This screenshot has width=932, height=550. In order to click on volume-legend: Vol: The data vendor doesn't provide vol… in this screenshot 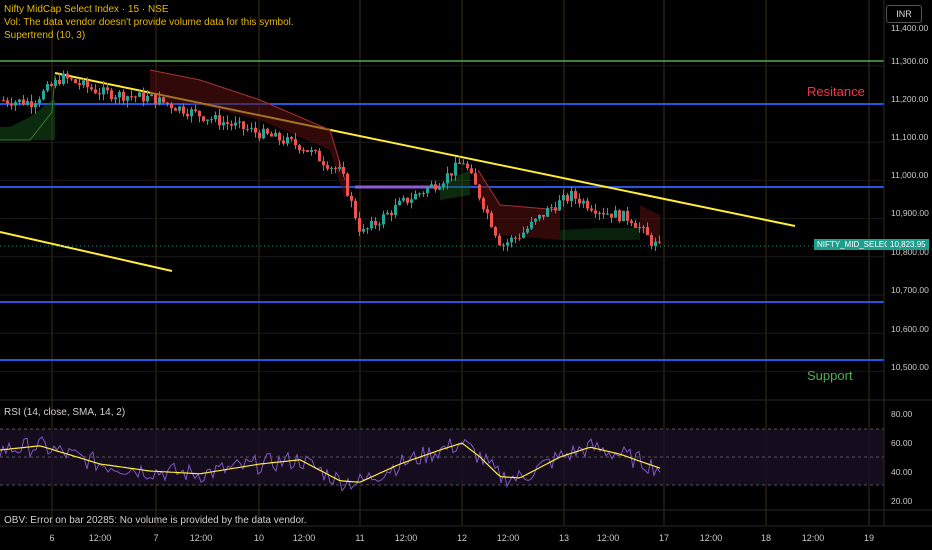, I will do `click(149, 22)`.